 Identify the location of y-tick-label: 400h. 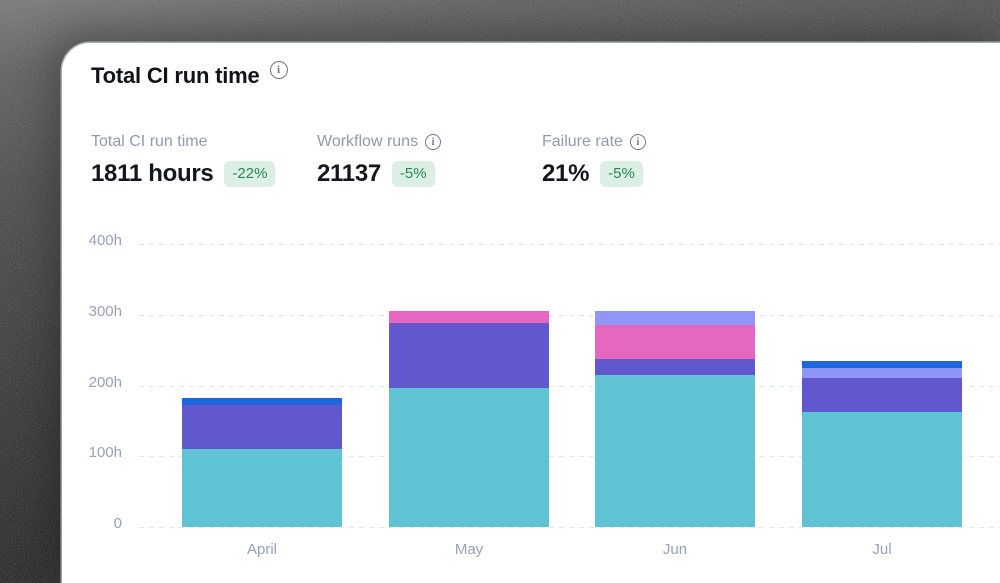
(105, 240).